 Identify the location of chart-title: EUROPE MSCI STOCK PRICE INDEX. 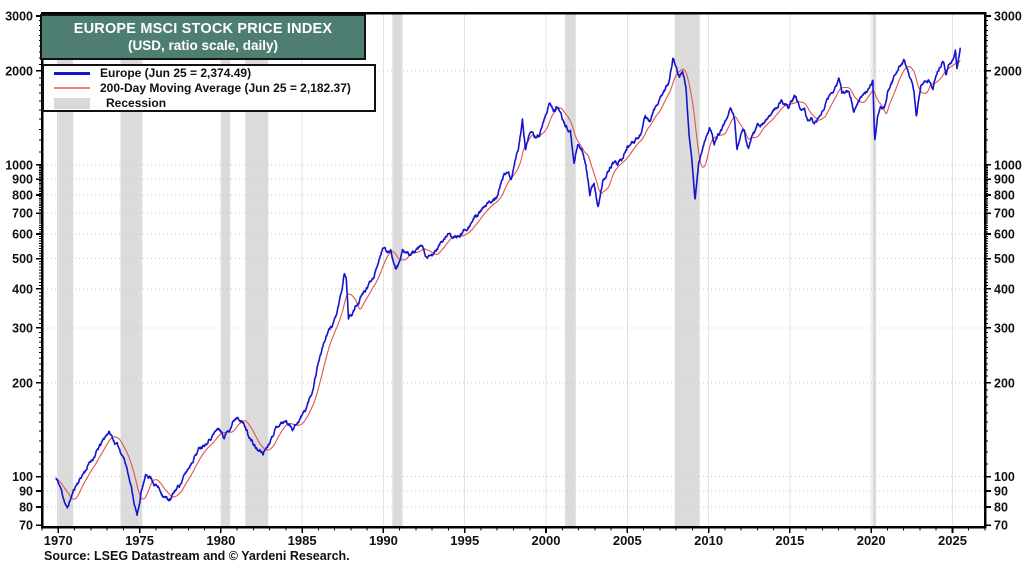
(203, 29).